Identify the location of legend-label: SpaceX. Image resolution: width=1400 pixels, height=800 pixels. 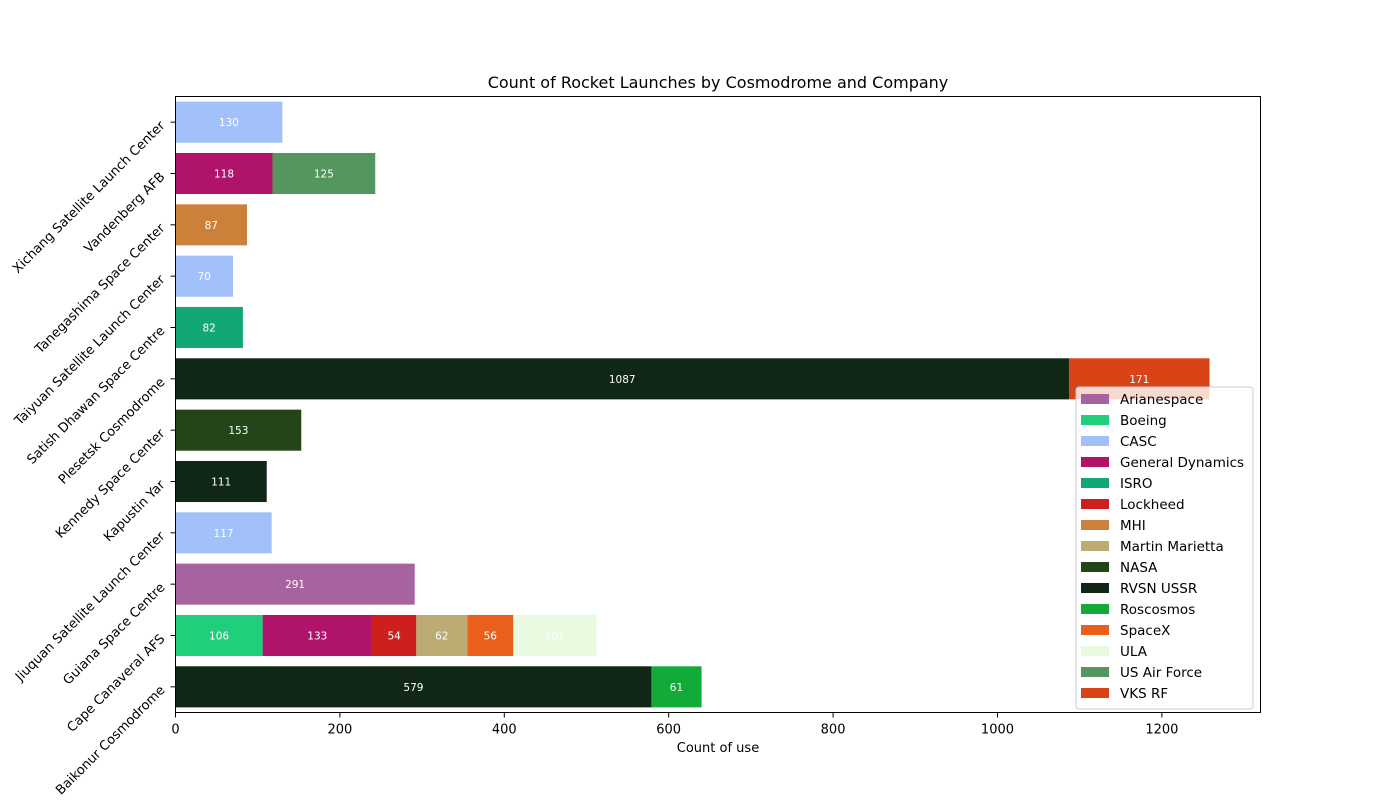
(1145, 631).